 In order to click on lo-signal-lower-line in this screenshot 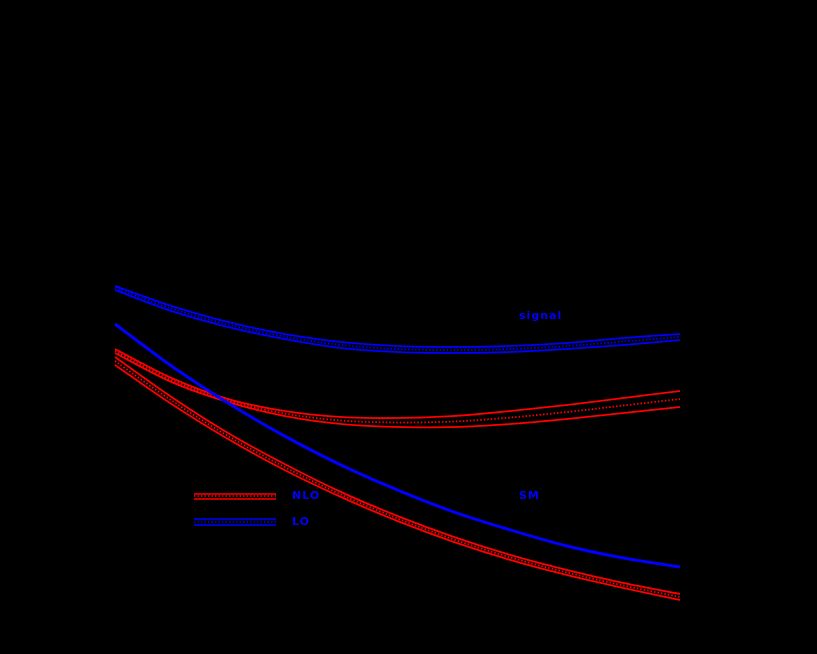, I will do `click(397, 321)`.